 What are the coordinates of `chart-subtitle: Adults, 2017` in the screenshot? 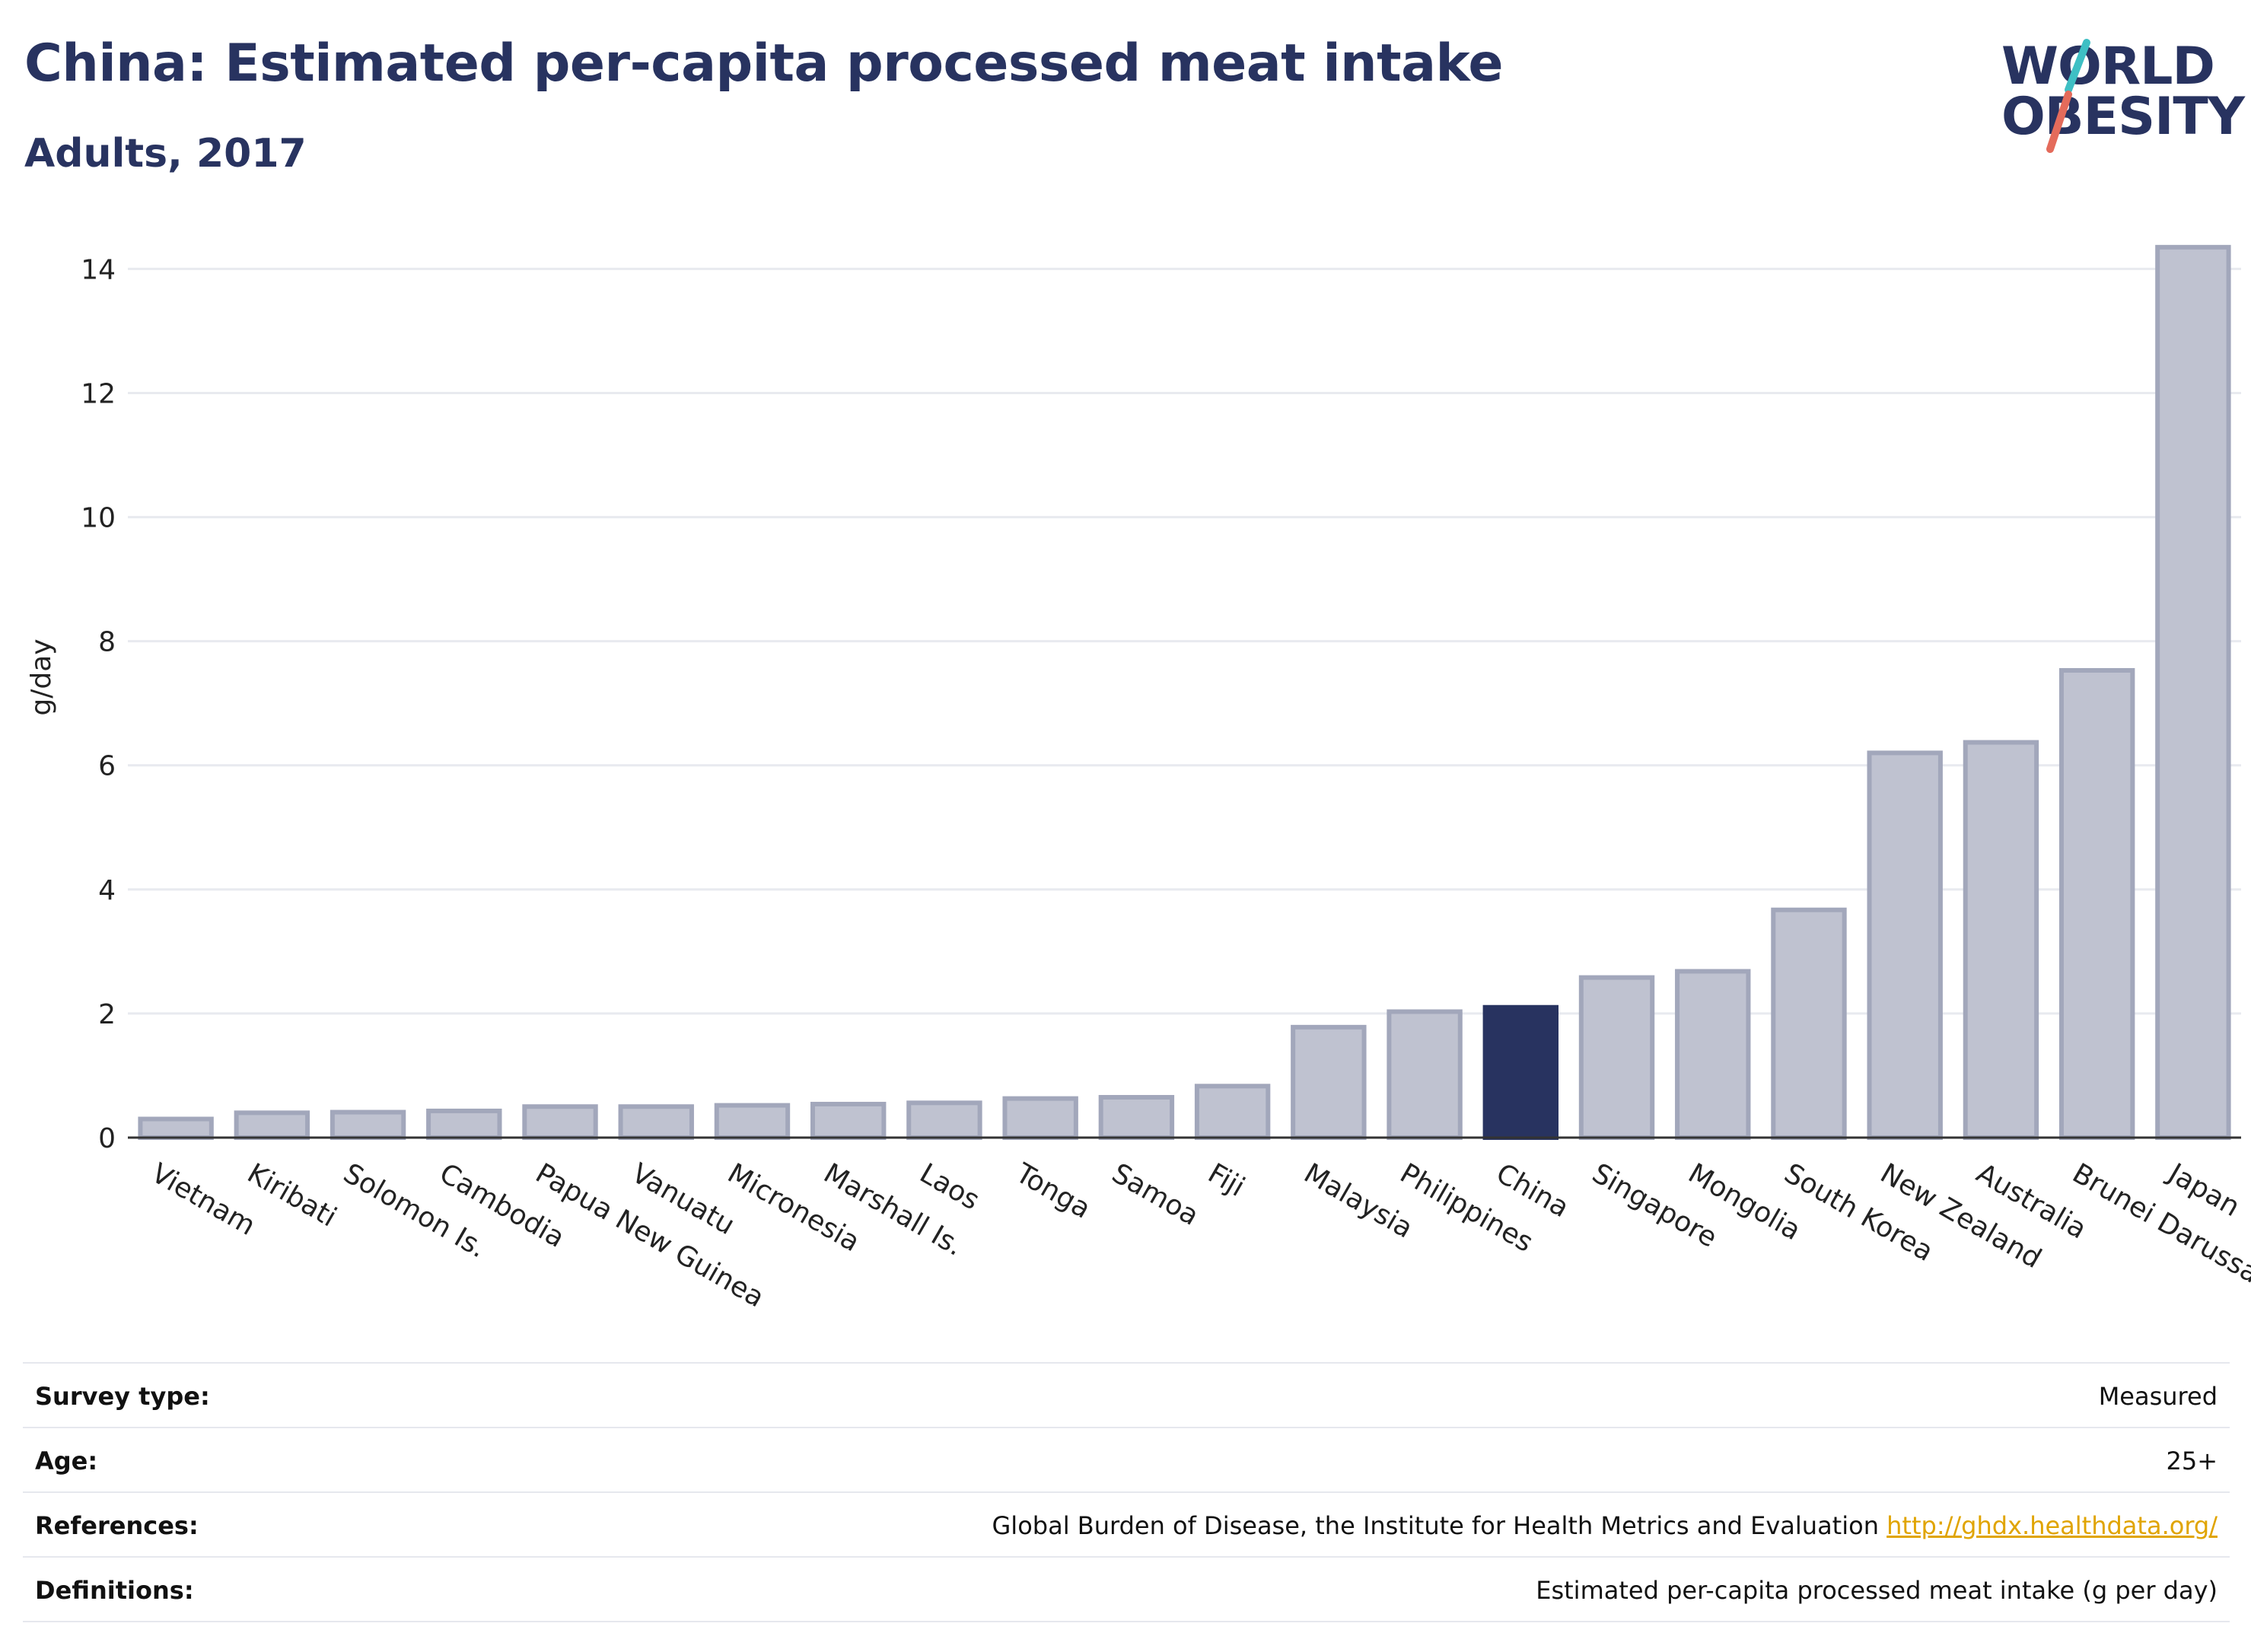 It's located at (165, 154).